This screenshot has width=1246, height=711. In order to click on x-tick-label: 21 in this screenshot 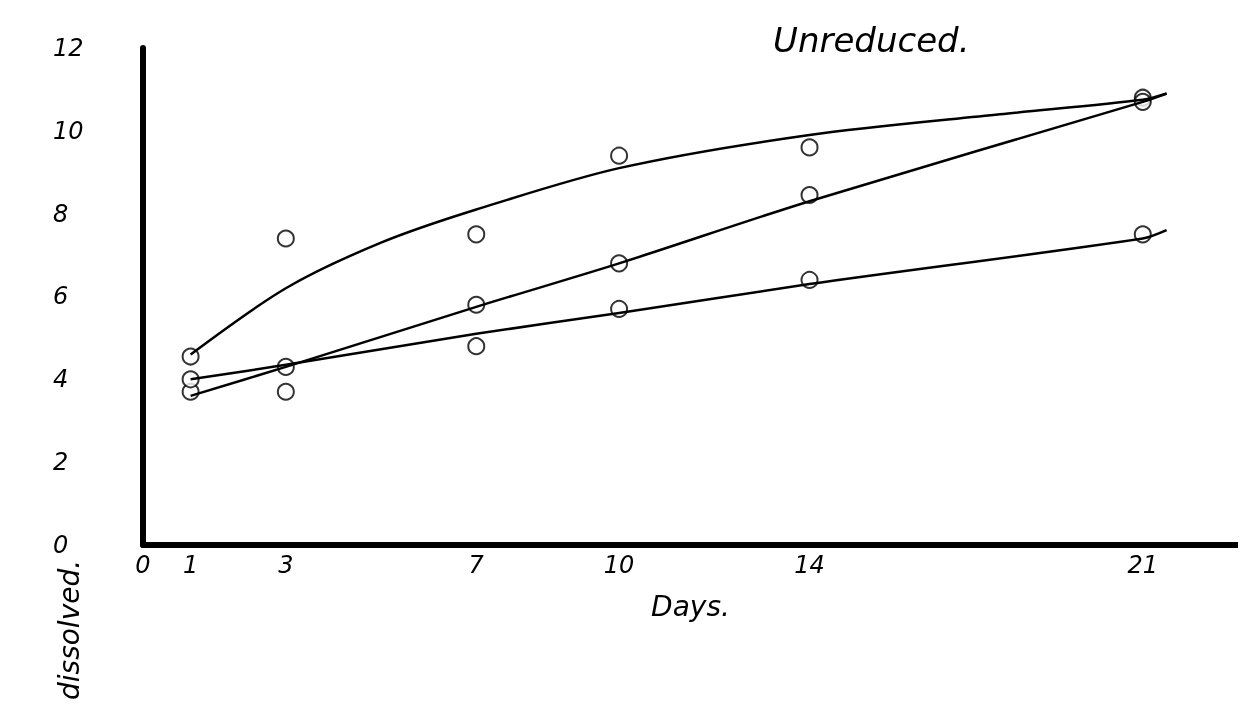, I will do `click(1143, 564)`.